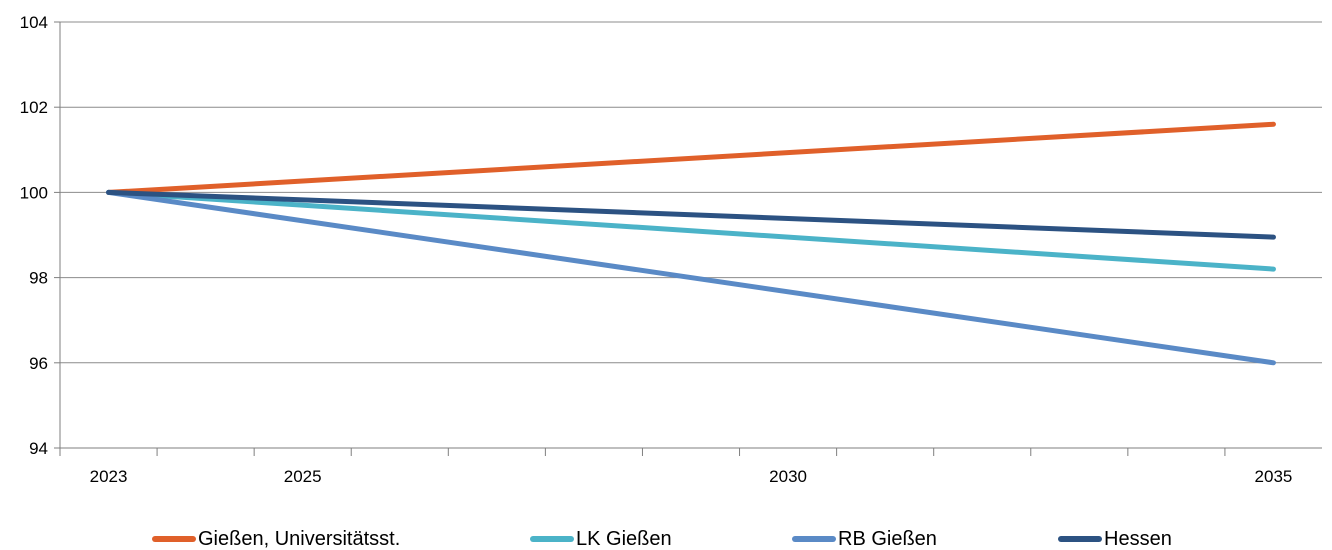  I want to click on legend-swatch-giessen-stadt, so click(174, 539).